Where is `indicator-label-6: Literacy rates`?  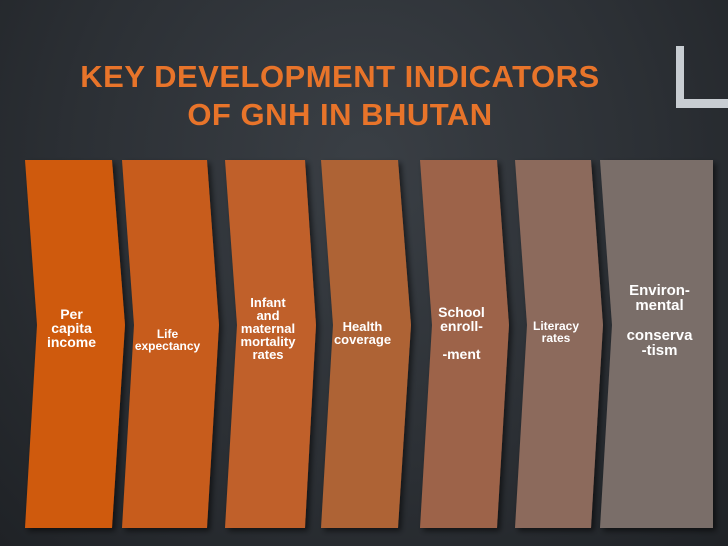
indicator-label-6: Literacy rates is located at coordinates (556, 332).